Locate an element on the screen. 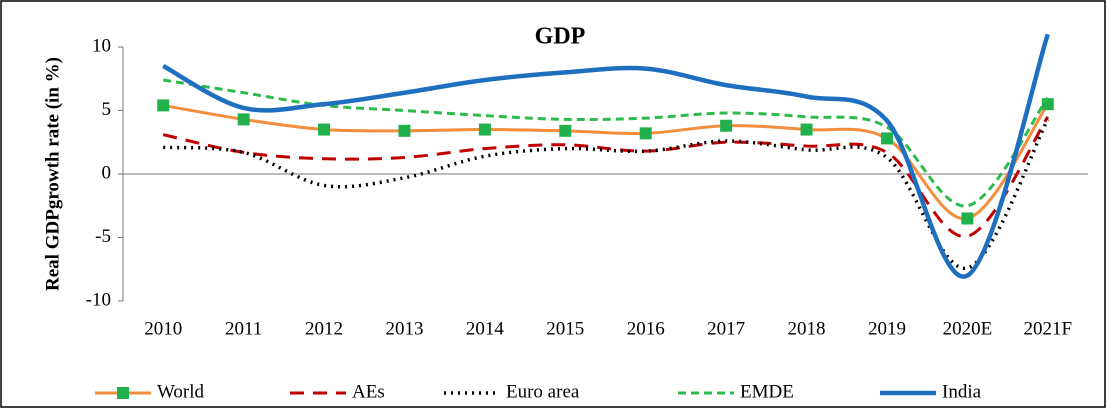 Image resolution: width=1106 pixels, height=408 pixels. x-tick-label: 2020E is located at coordinates (968, 328).